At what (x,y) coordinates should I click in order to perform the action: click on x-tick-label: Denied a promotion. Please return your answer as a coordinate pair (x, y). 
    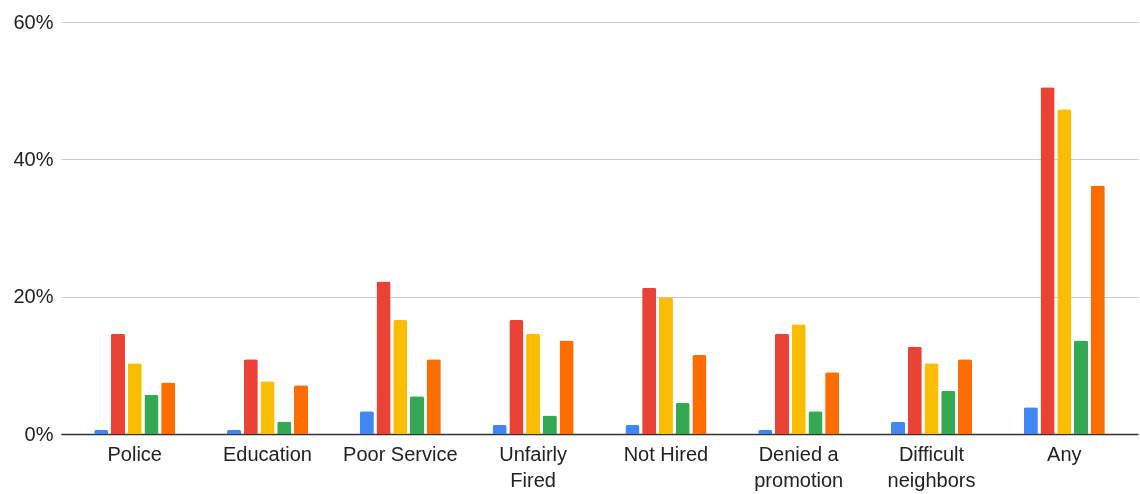
    Looking at the image, I should click on (799, 466).